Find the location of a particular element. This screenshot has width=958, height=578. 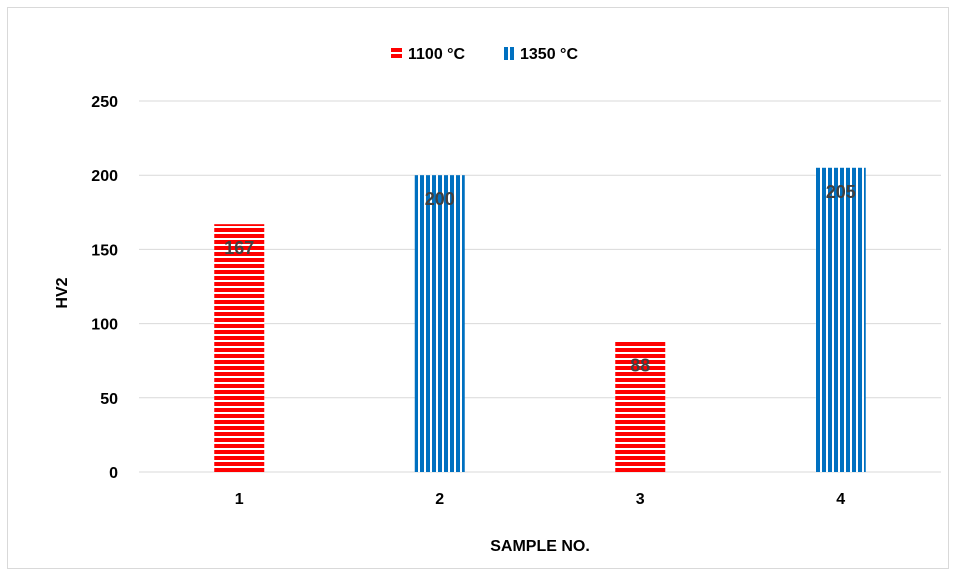

legend-label-1100: 1100 °C is located at coordinates (437, 54).